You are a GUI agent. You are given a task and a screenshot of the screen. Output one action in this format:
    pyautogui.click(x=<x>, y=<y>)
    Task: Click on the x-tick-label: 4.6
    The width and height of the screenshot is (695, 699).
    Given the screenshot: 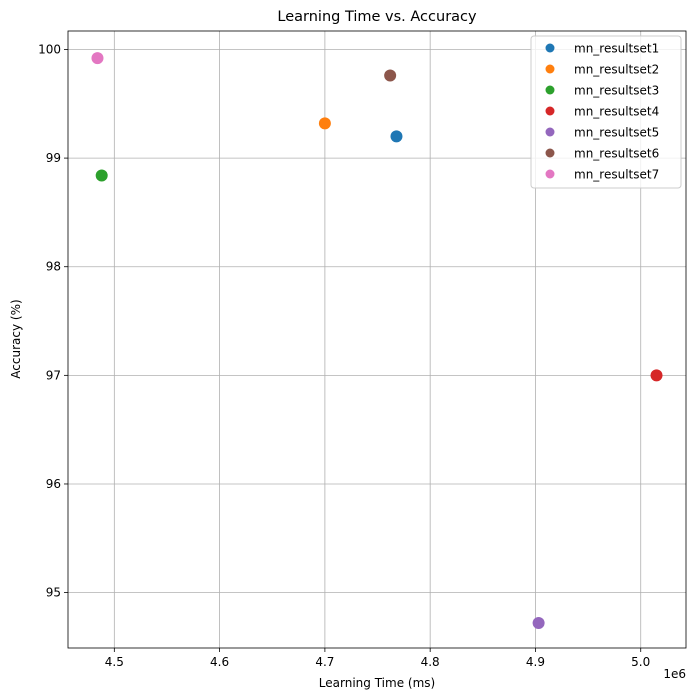 What is the action you would take?
    pyautogui.click(x=219, y=662)
    